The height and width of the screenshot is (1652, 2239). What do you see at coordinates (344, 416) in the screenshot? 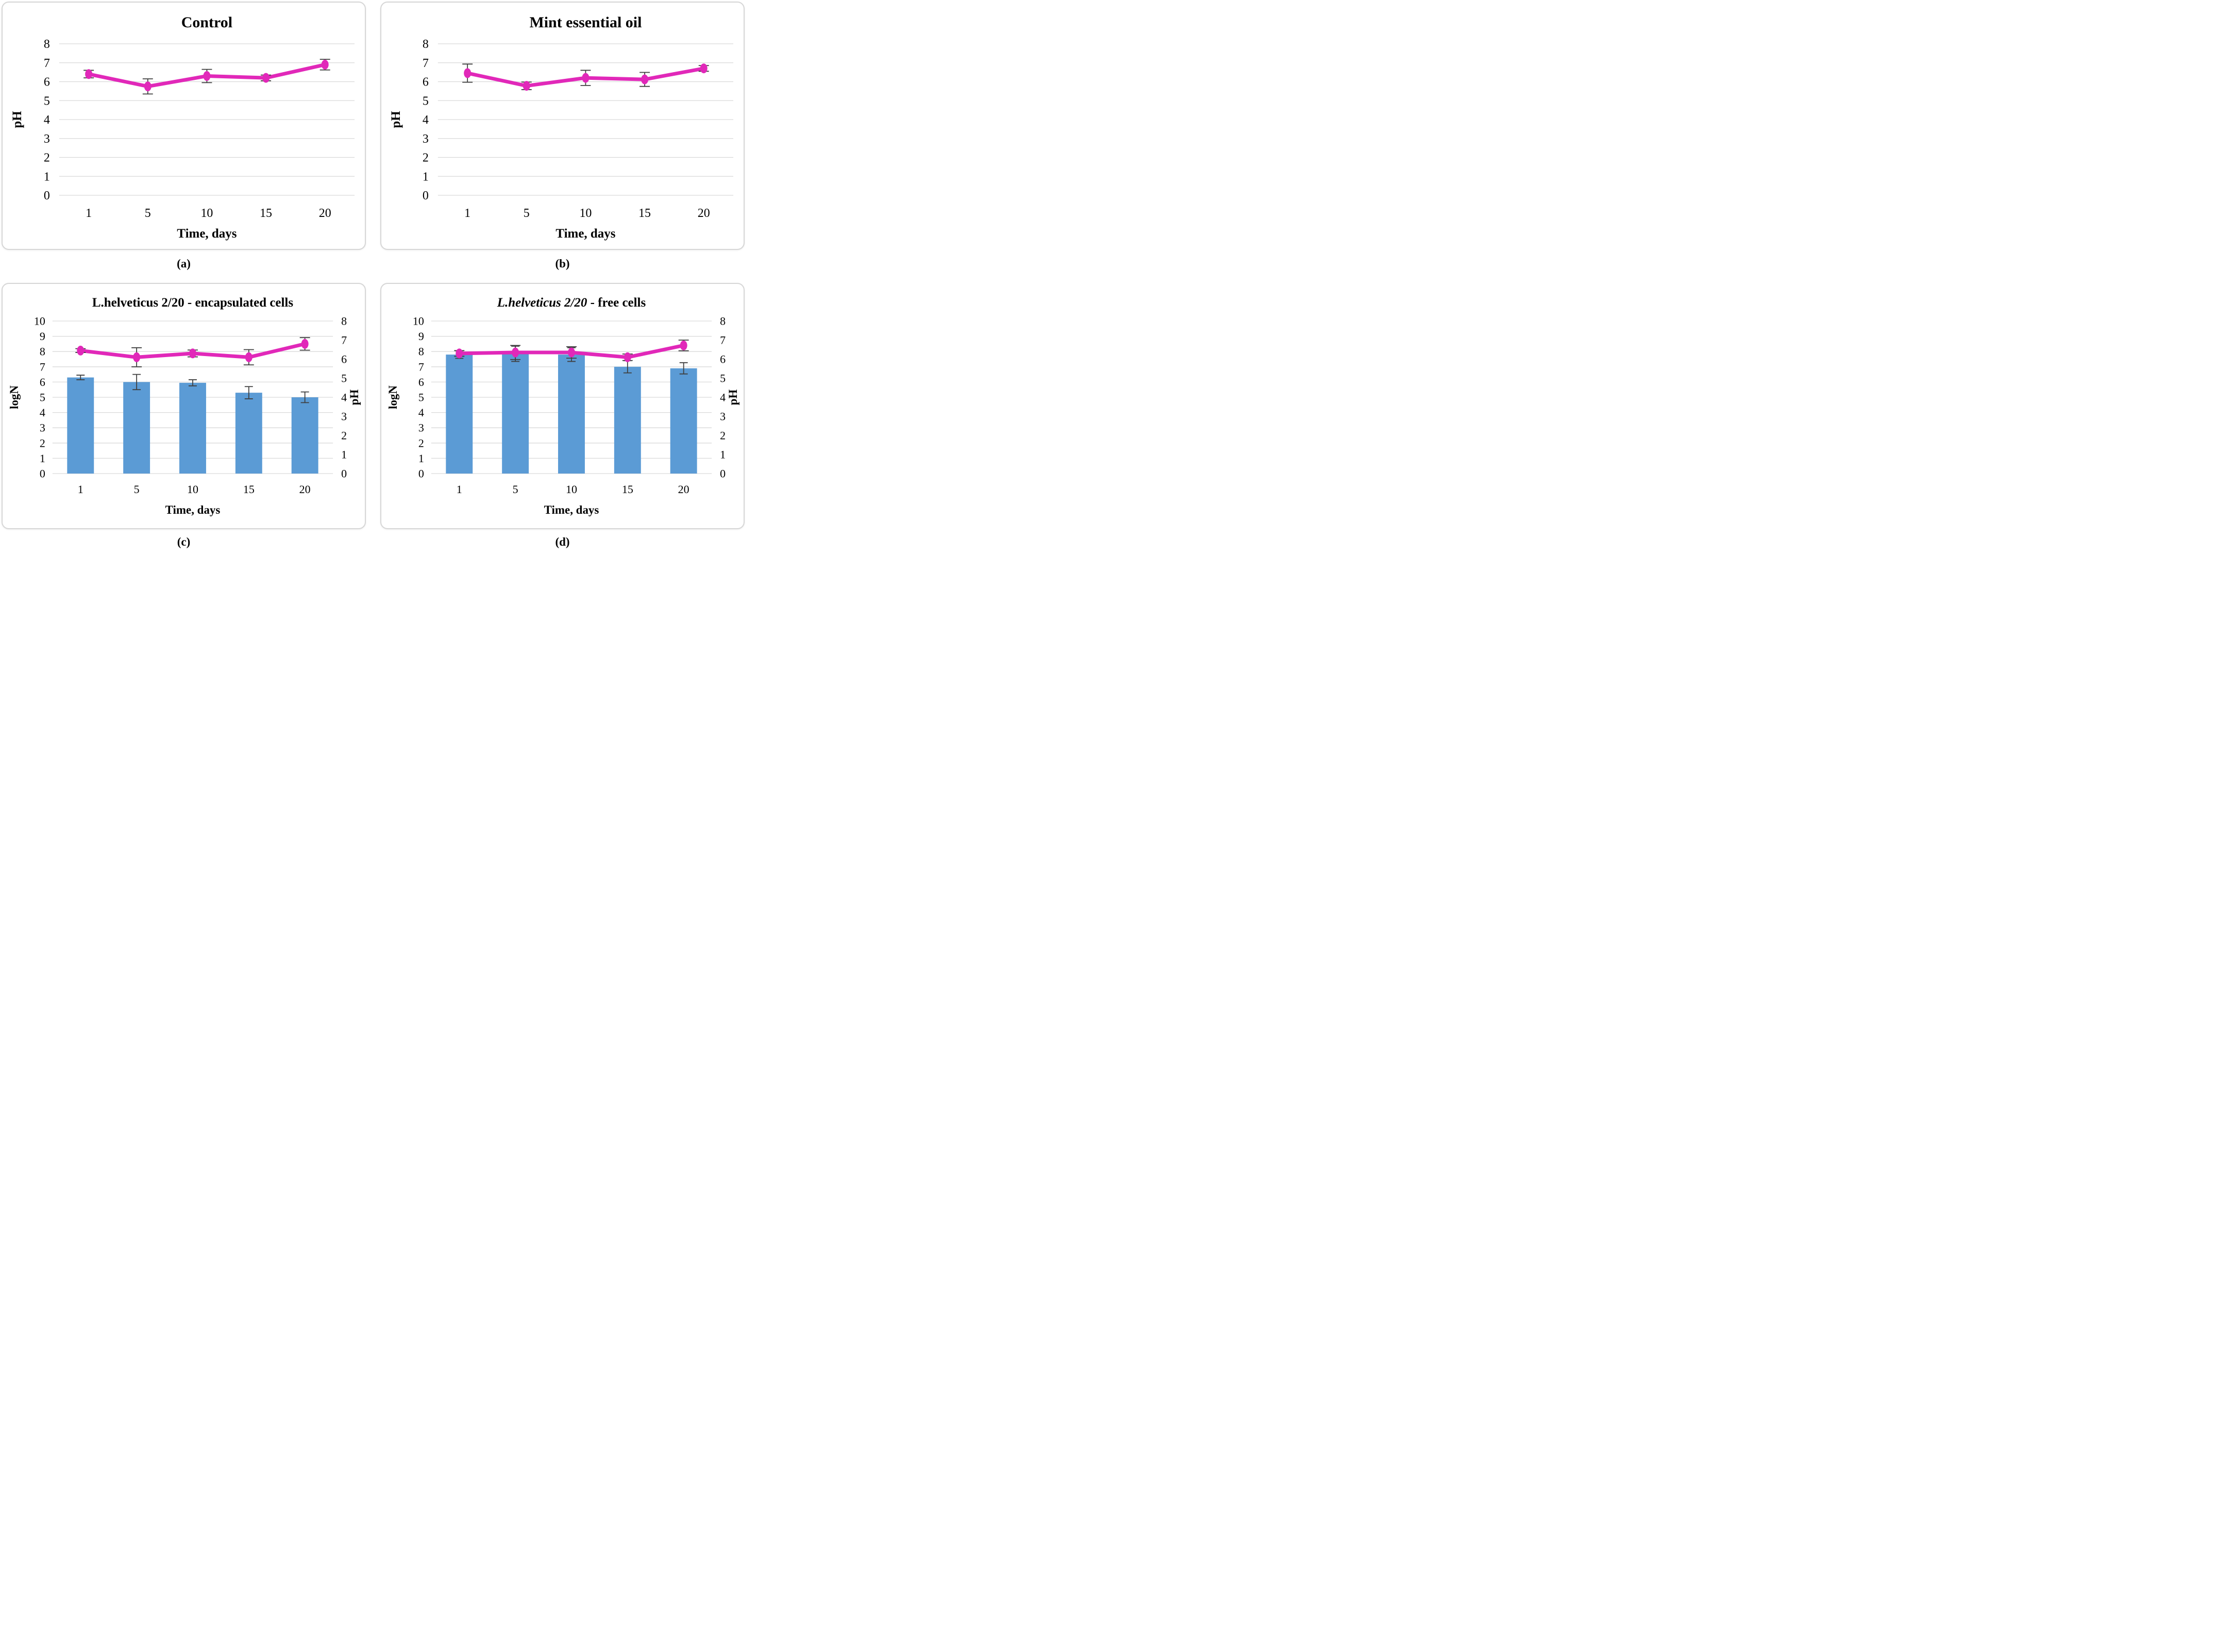
I see `right-tick-label: 3` at bounding box center [344, 416].